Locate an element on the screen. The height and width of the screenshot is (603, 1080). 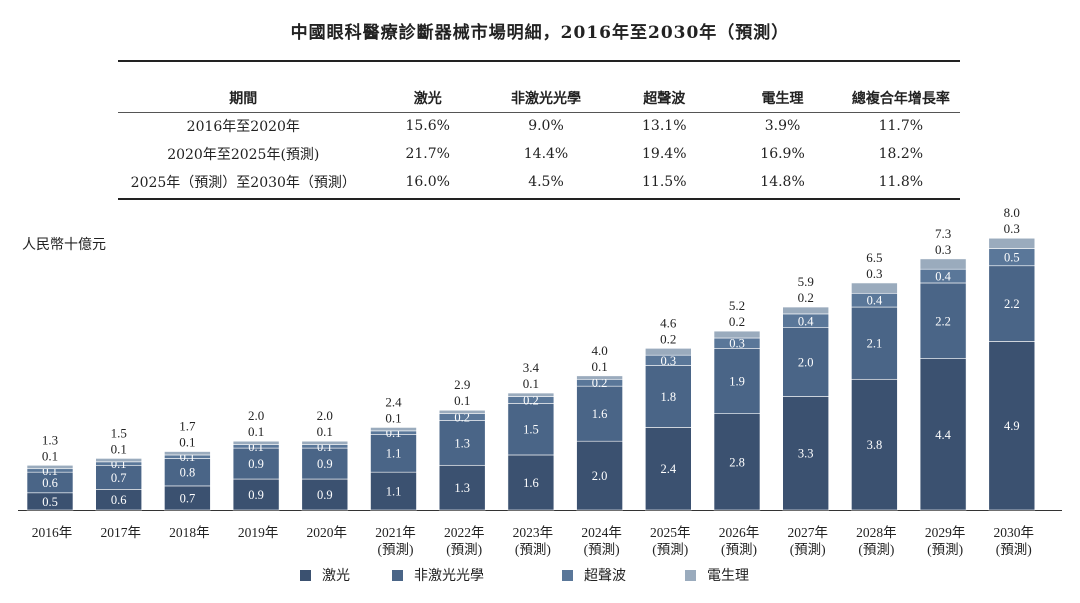
header-total-cagr: 總複合年增長率 is located at coordinates (900, 99).